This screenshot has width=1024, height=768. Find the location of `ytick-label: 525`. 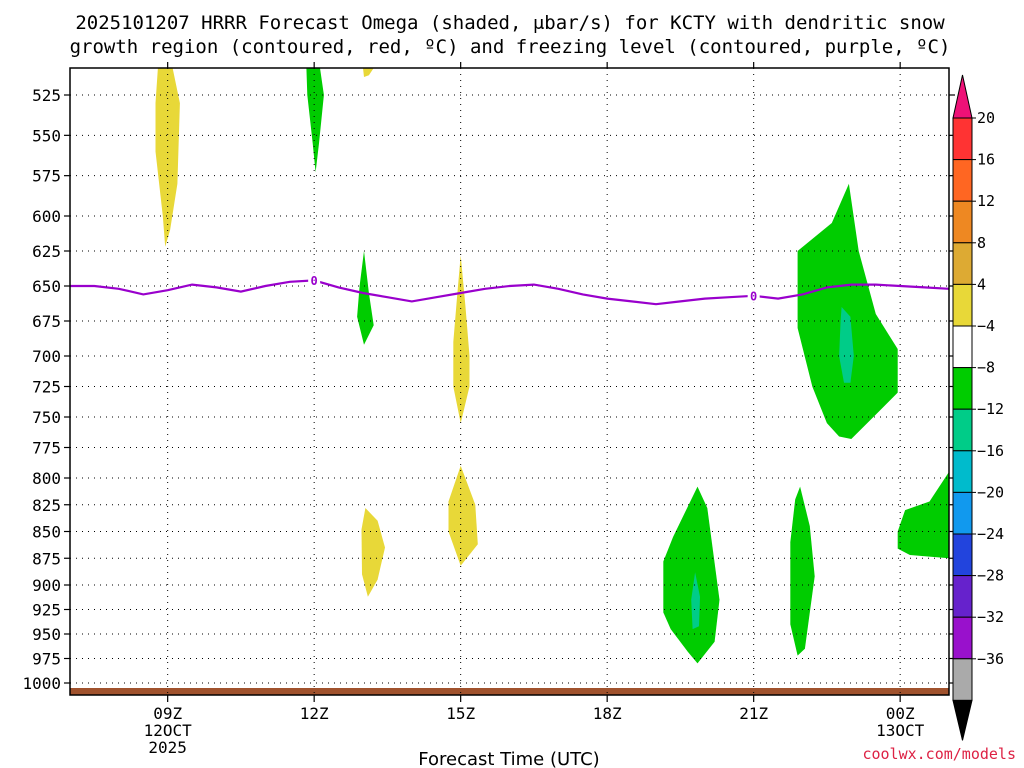

ytick-label: 525 is located at coordinates (46, 95).